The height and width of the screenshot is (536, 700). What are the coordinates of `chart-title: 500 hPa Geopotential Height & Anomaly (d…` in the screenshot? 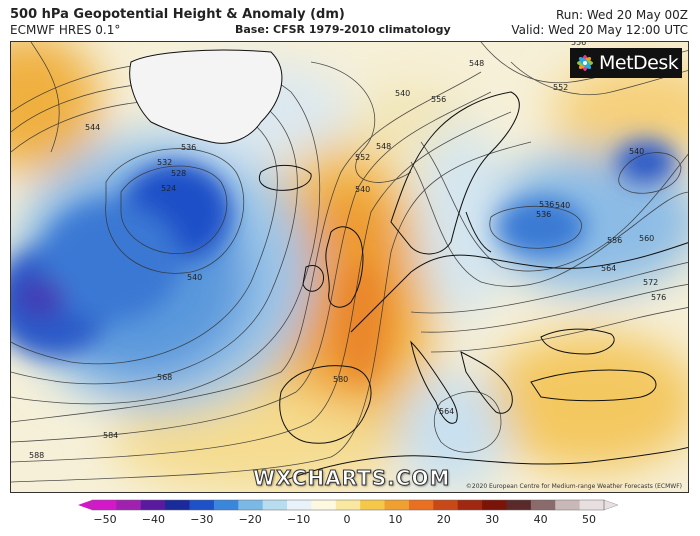 It's located at (177, 14).